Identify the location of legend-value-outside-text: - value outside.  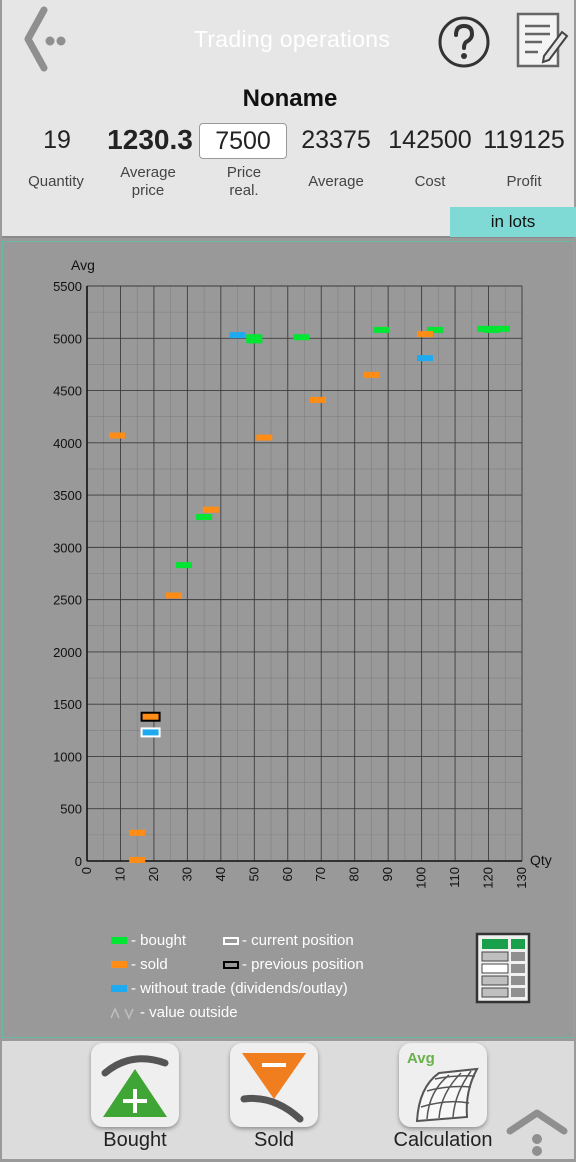
(189, 1012).